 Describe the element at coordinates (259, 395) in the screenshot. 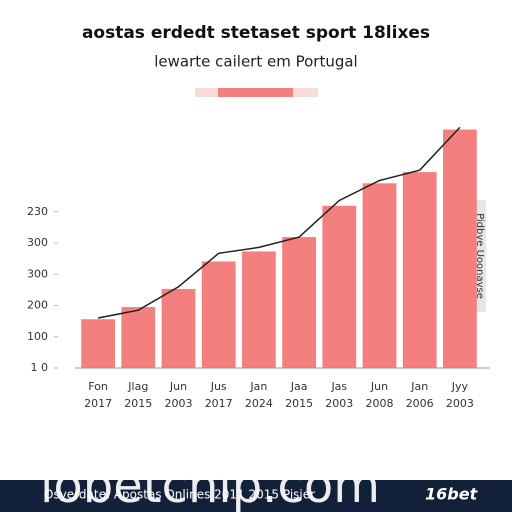

I see `x-tick-label: Jan 2024` at that location.